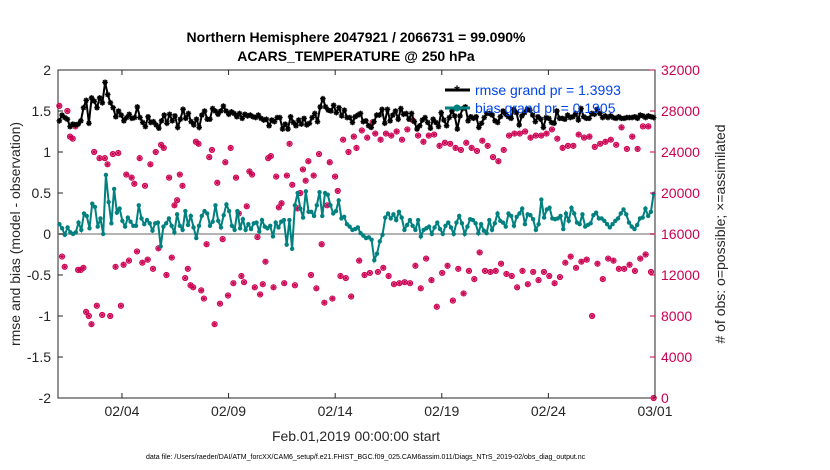 The image size is (830, 470). What do you see at coordinates (548, 411) in the screenshot?
I see `x-tick-label: 02/24` at bounding box center [548, 411].